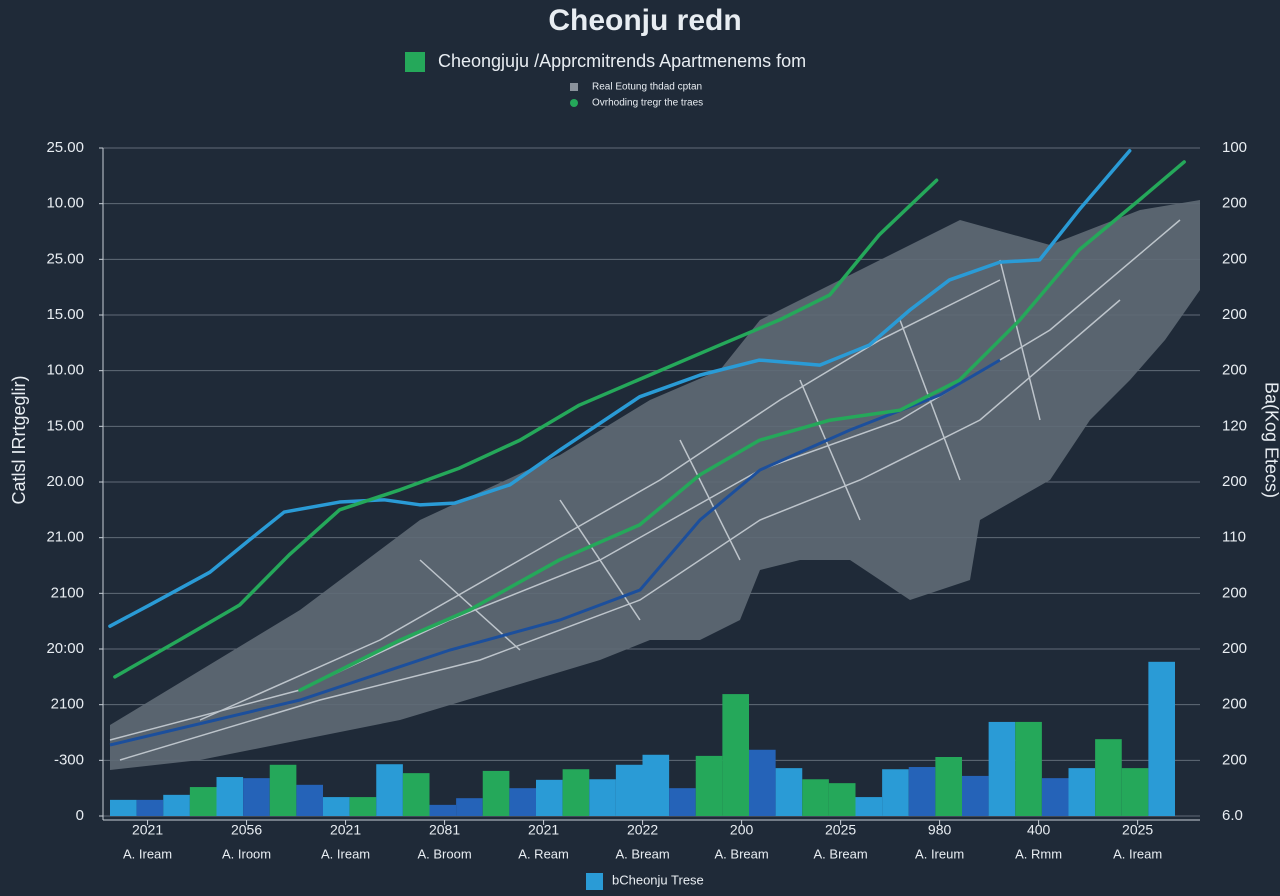 The image size is (1280, 896). I want to click on legend-label: bCheonju Trese, so click(658, 879).